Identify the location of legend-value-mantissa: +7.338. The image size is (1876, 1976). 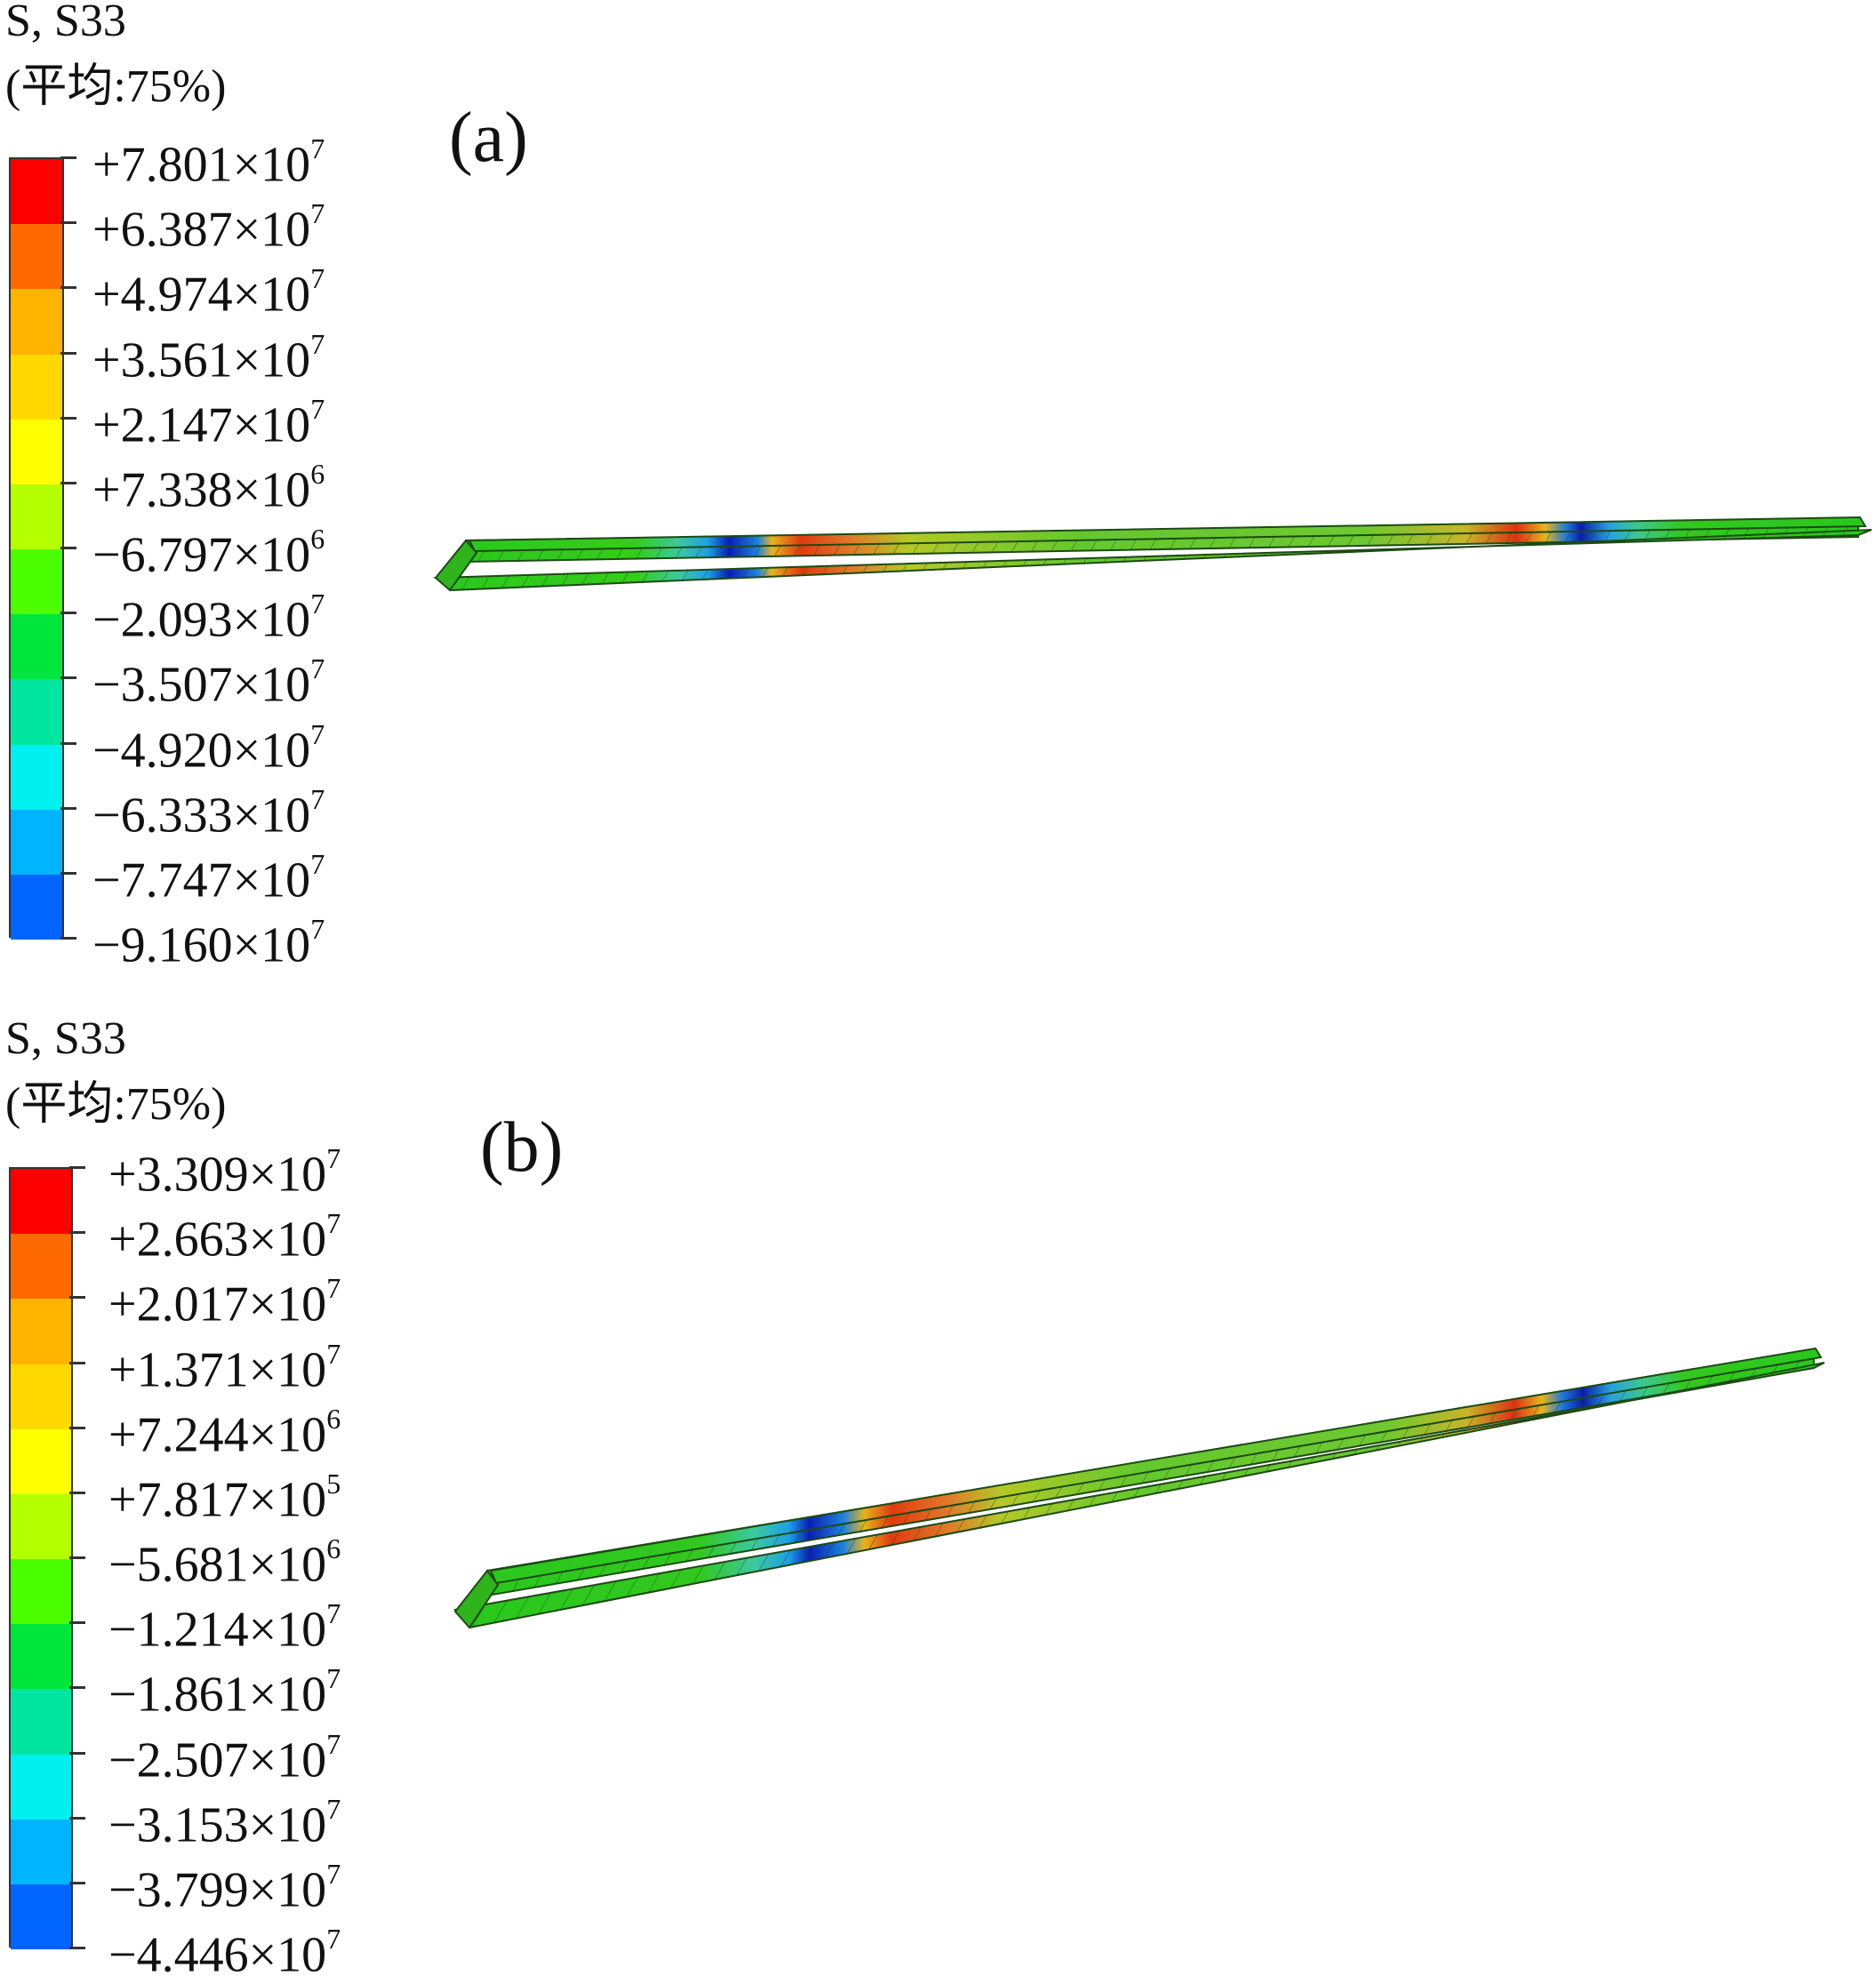
(162, 490).